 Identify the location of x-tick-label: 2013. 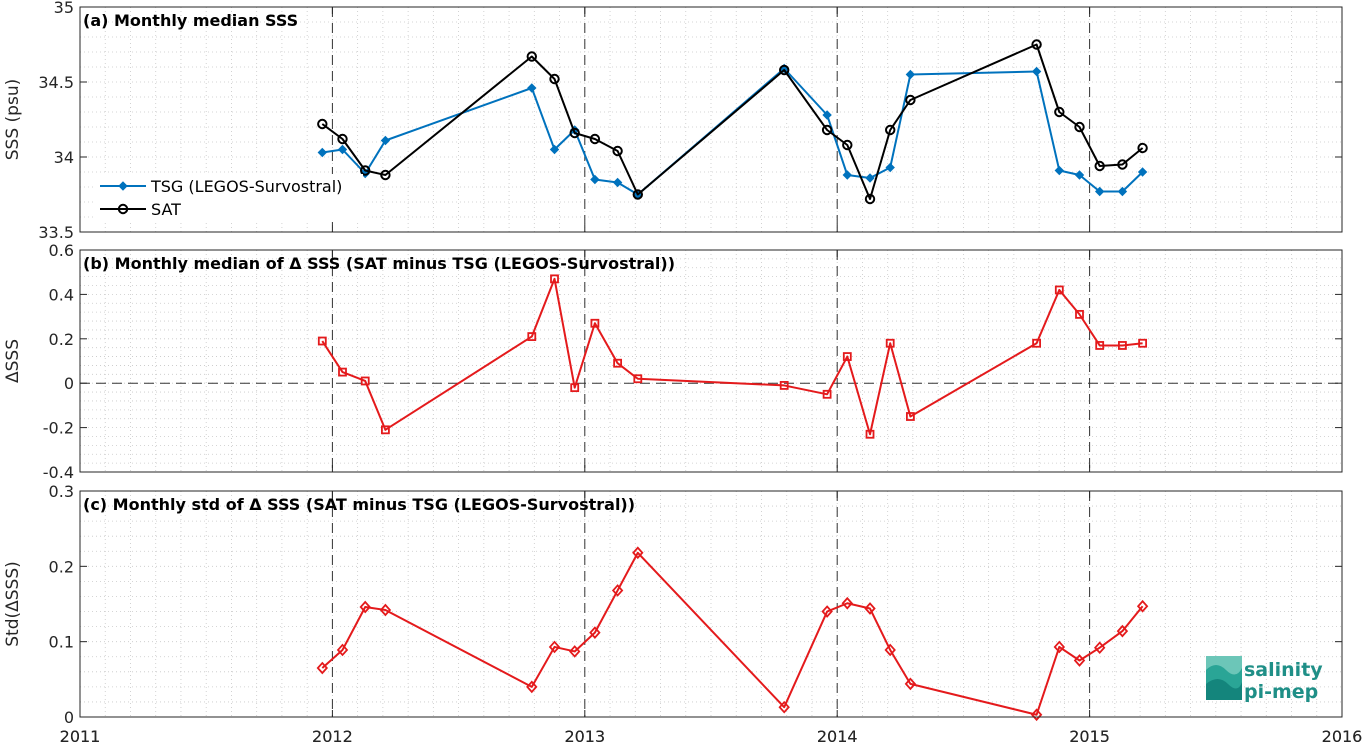
(584, 736).